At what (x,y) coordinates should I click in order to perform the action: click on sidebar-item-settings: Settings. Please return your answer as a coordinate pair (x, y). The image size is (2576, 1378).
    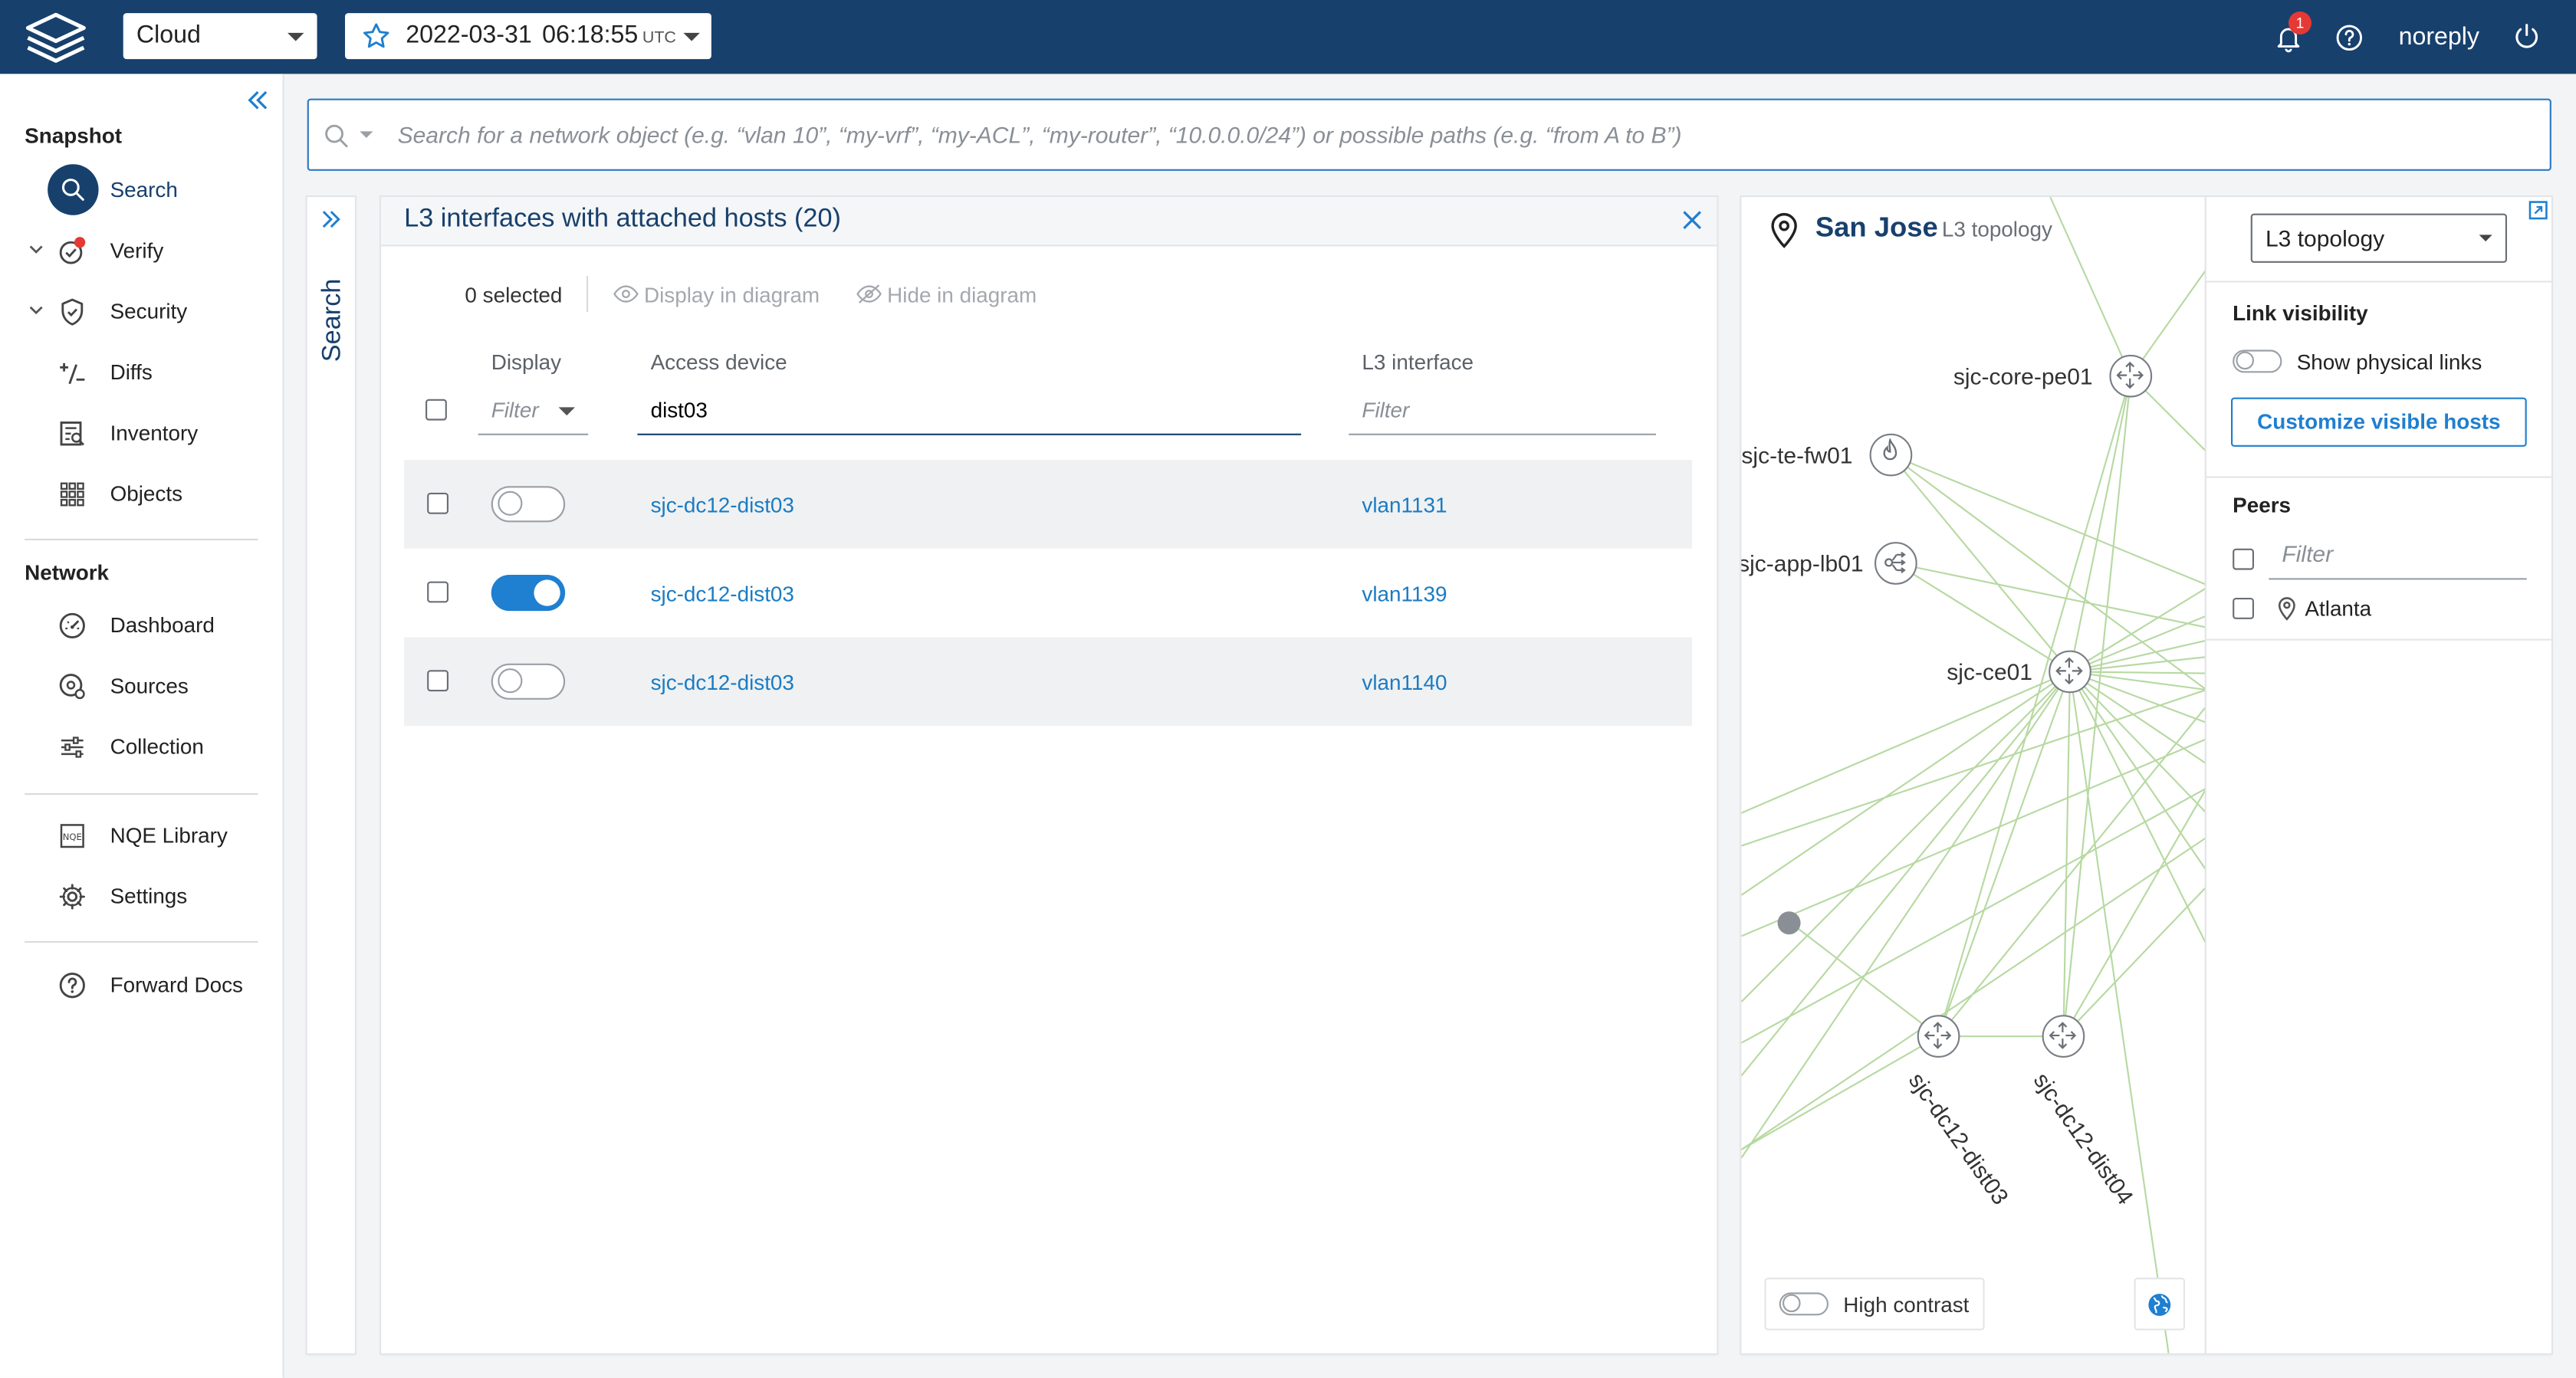
    Looking at the image, I should click on (141, 897).